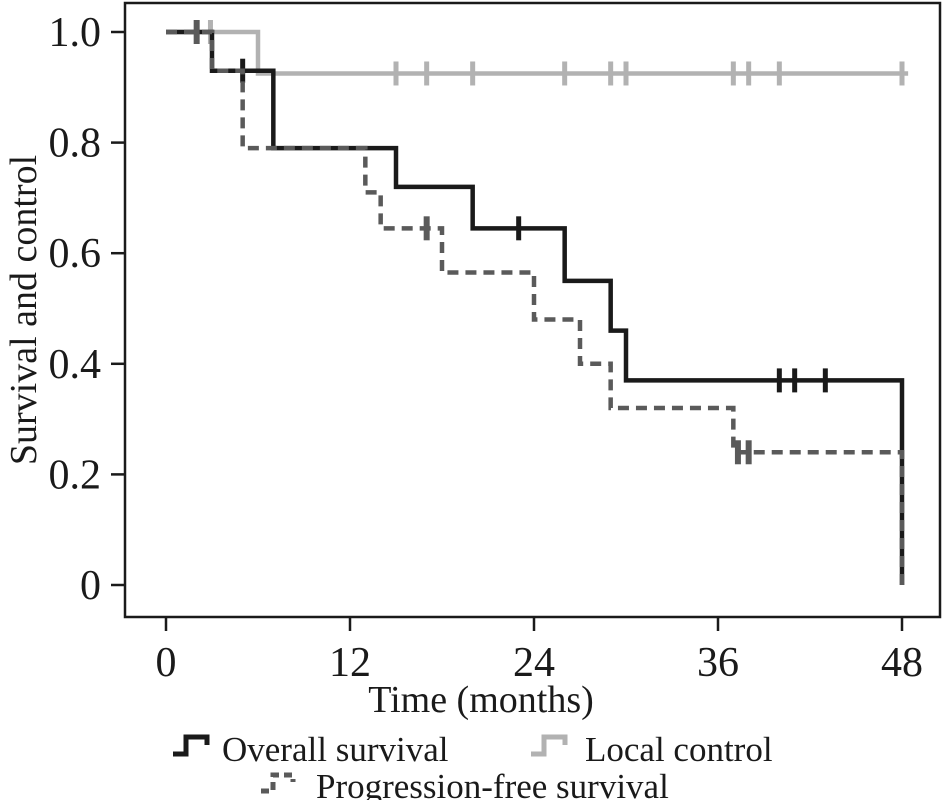 This screenshot has width=943, height=800. Describe the element at coordinates (75, 365) in the screenshot. I see `y-tick-label: 0.4` at that location.